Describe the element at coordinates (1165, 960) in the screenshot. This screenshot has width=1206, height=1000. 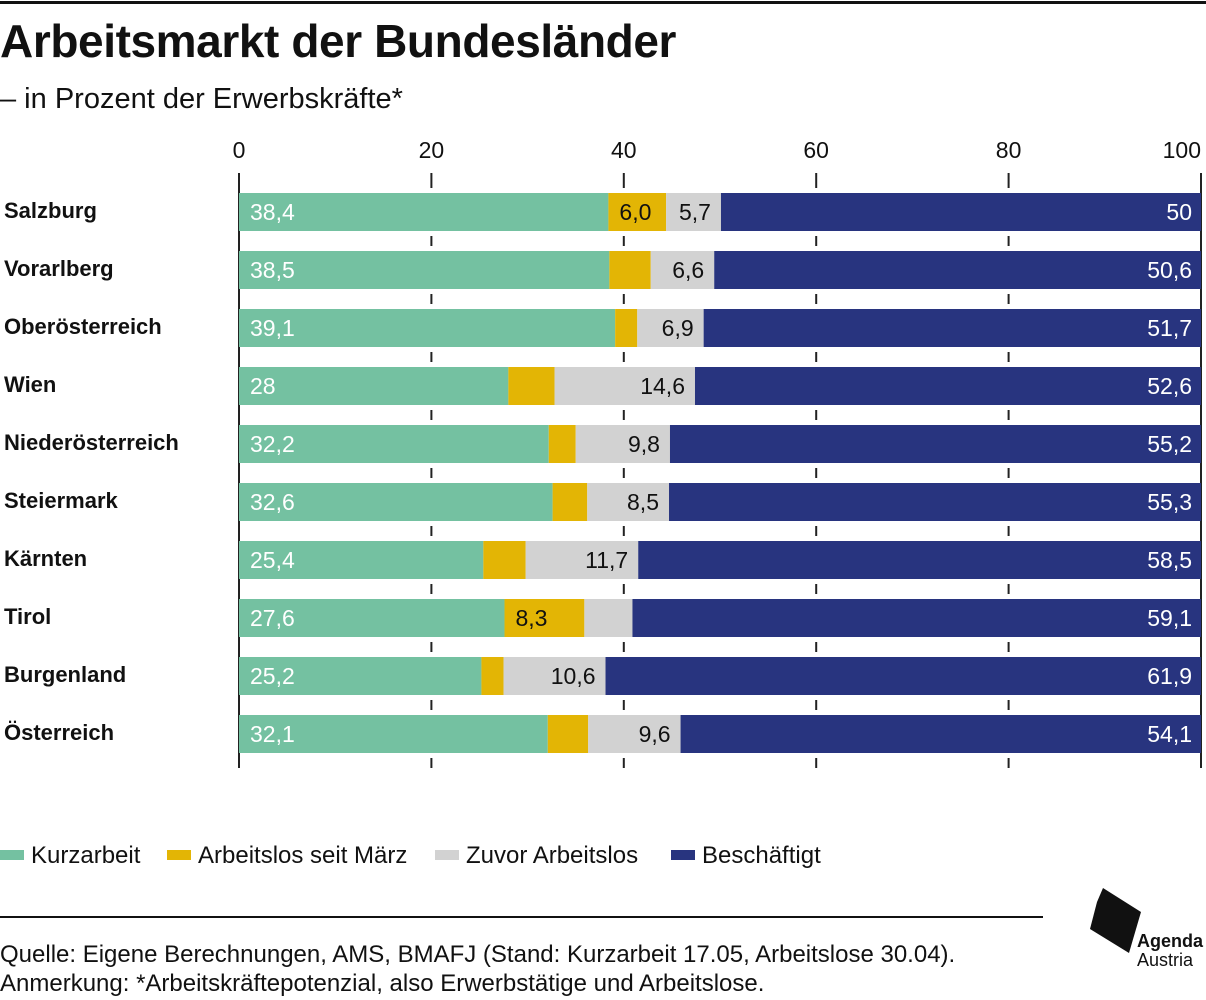
I see `logo-name-line2: Austria` at that location.